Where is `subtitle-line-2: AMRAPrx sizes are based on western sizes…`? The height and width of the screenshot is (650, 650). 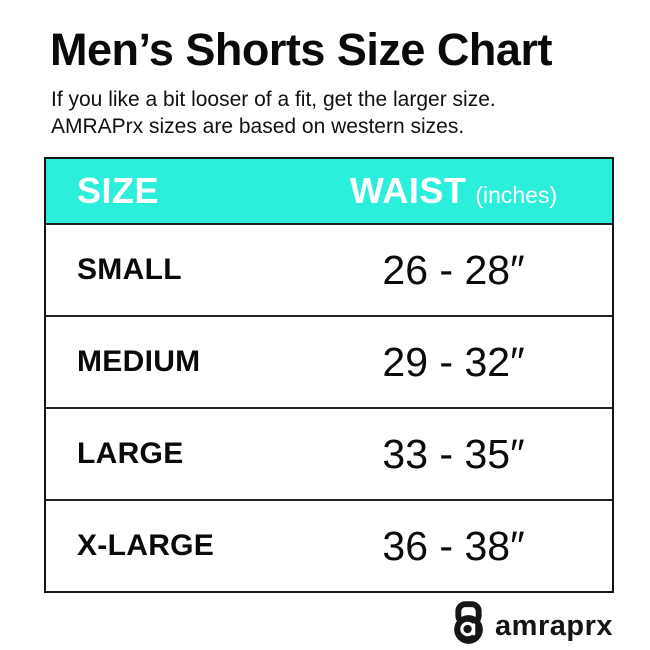 subtitle-line-2: AMRAPrx sizes are based on western sizes… is located at coordinates (258, 126).